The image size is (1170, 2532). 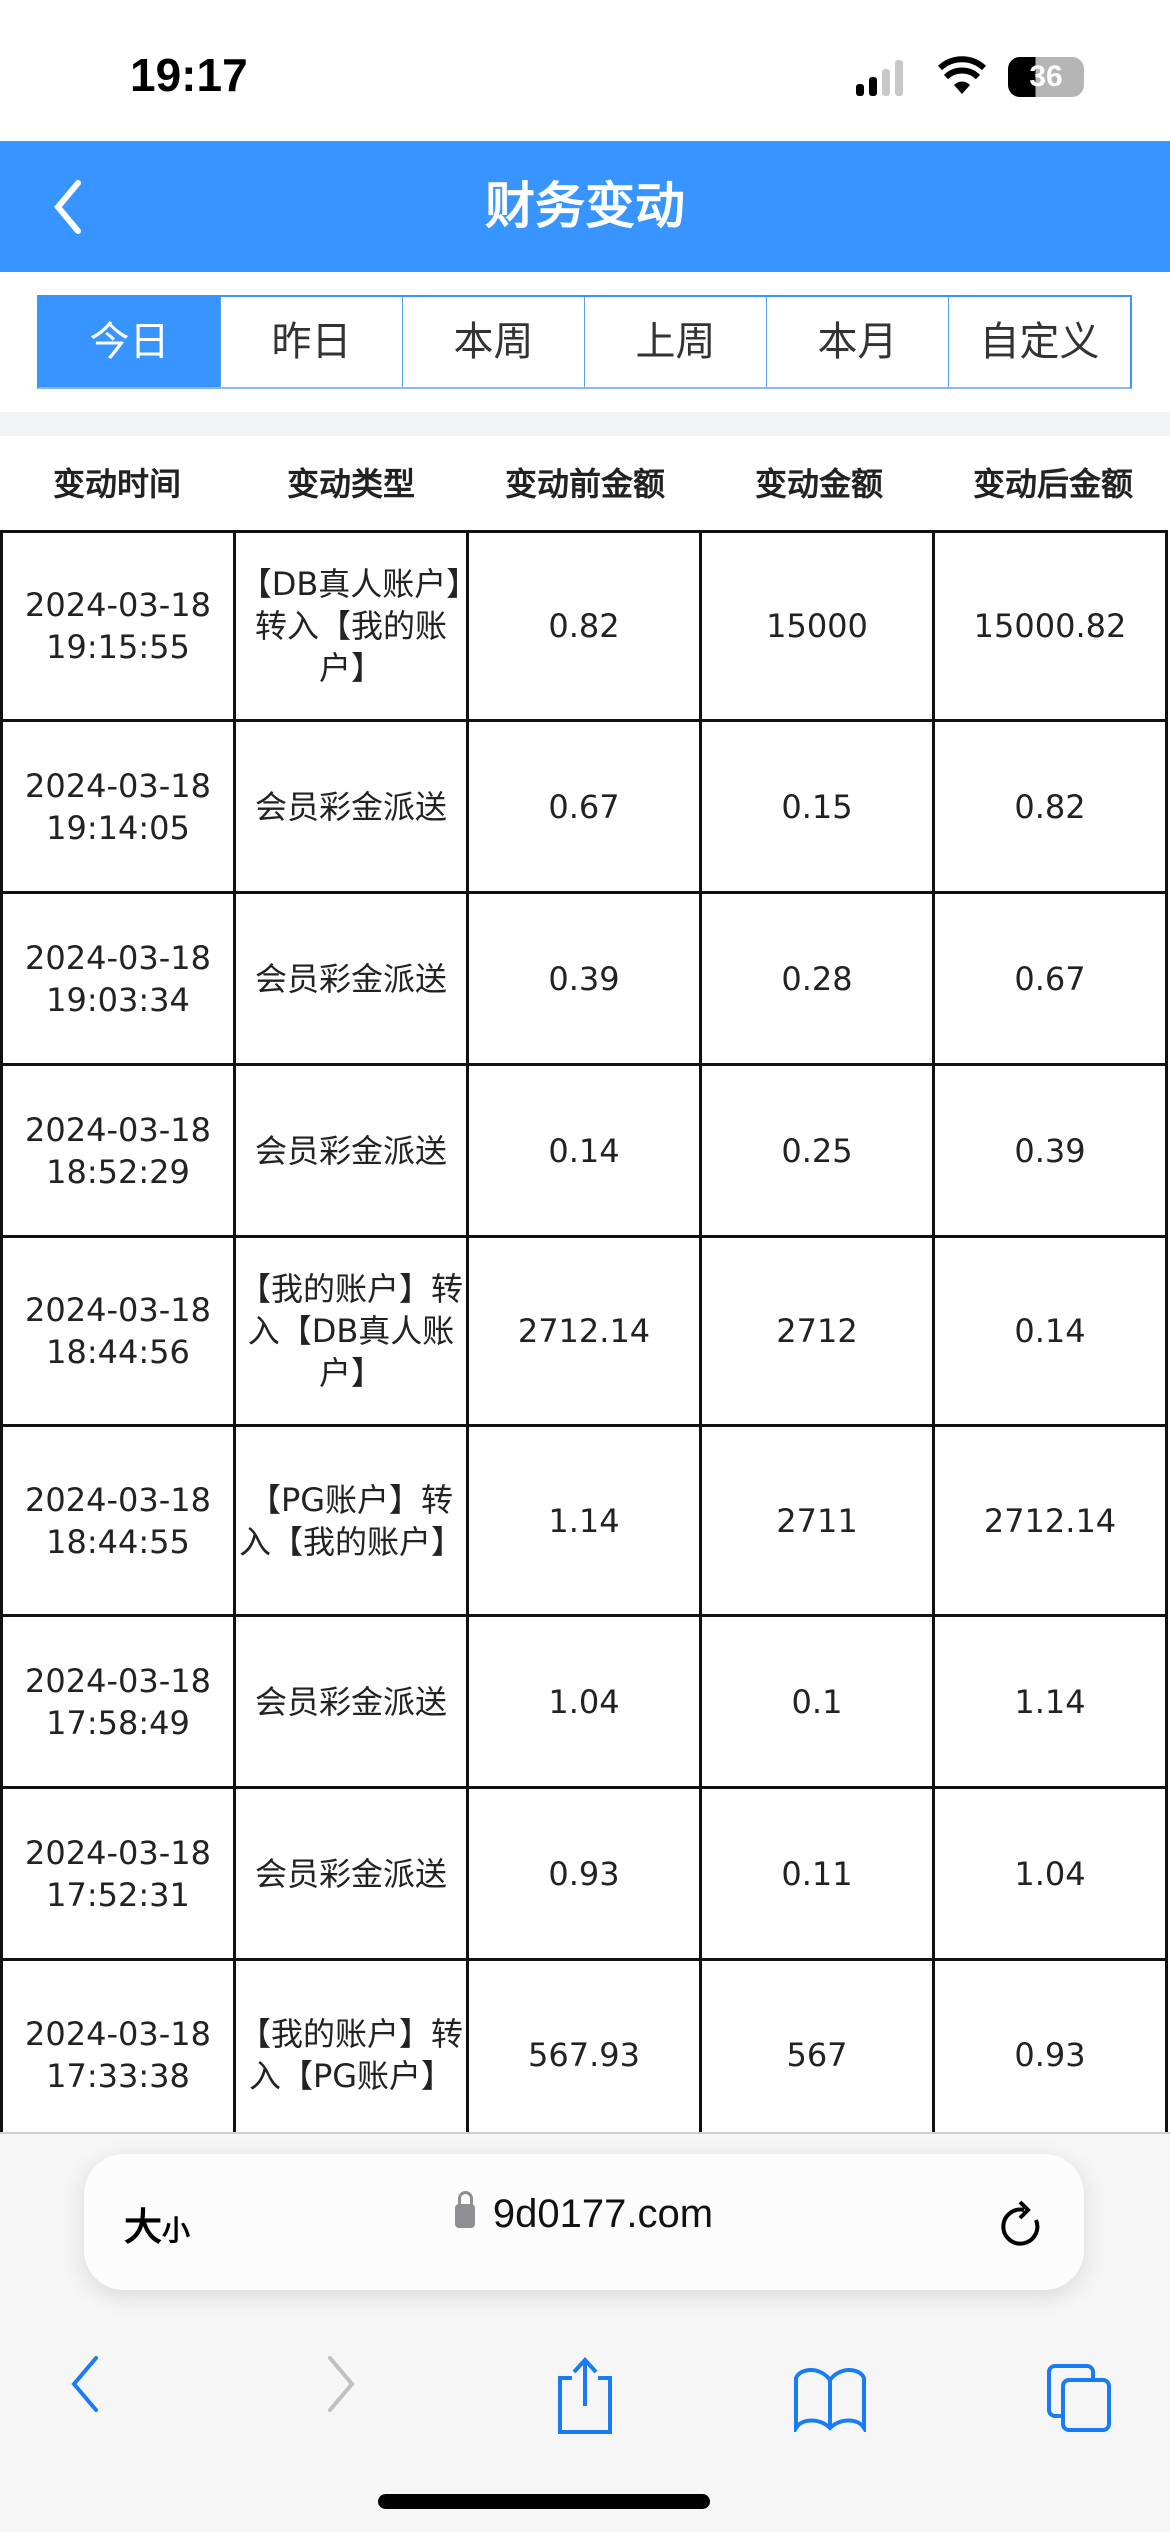 I want to click on status-bar: 19:17 36, so click(x=585, y=70).